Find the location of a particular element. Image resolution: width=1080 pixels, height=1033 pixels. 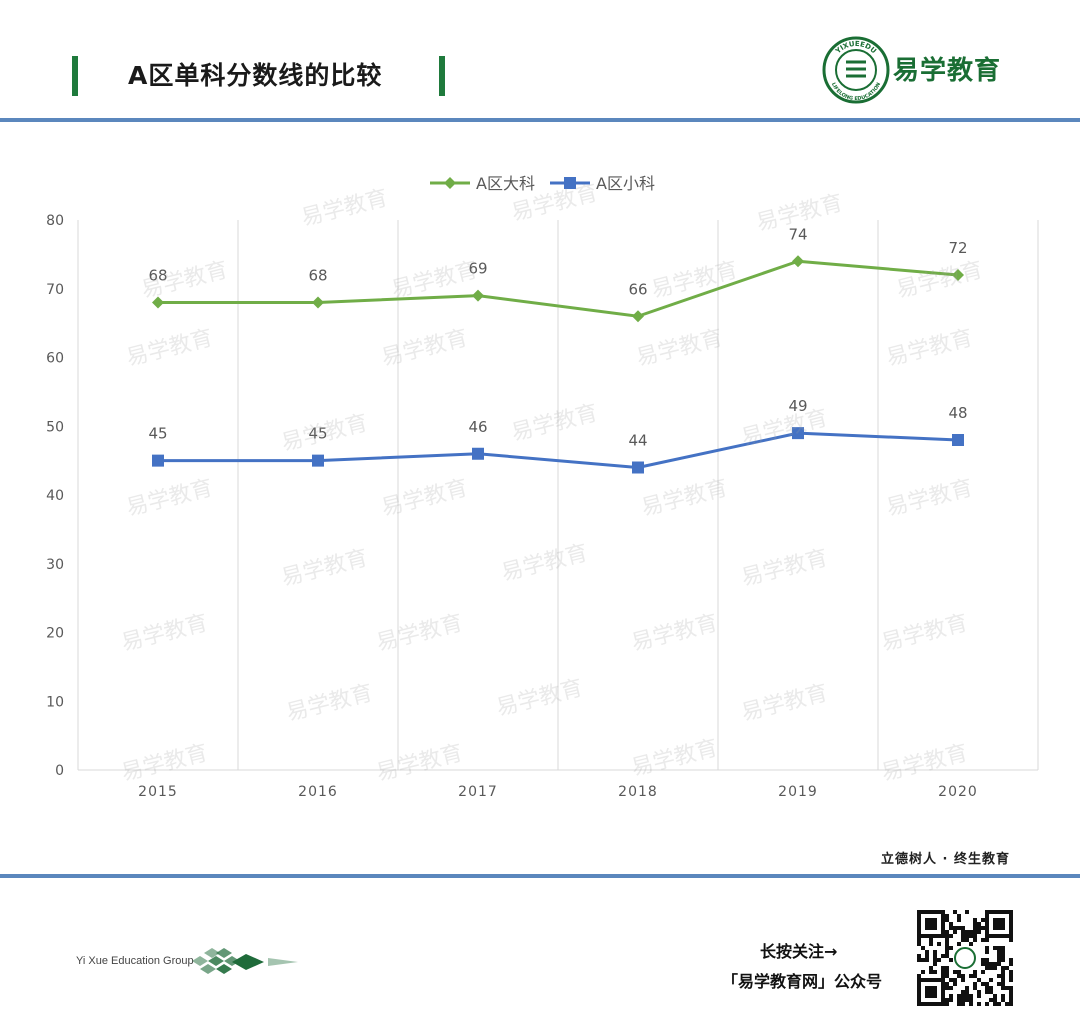

brand-name: 易学教育 is located at coordinates (947, 71).